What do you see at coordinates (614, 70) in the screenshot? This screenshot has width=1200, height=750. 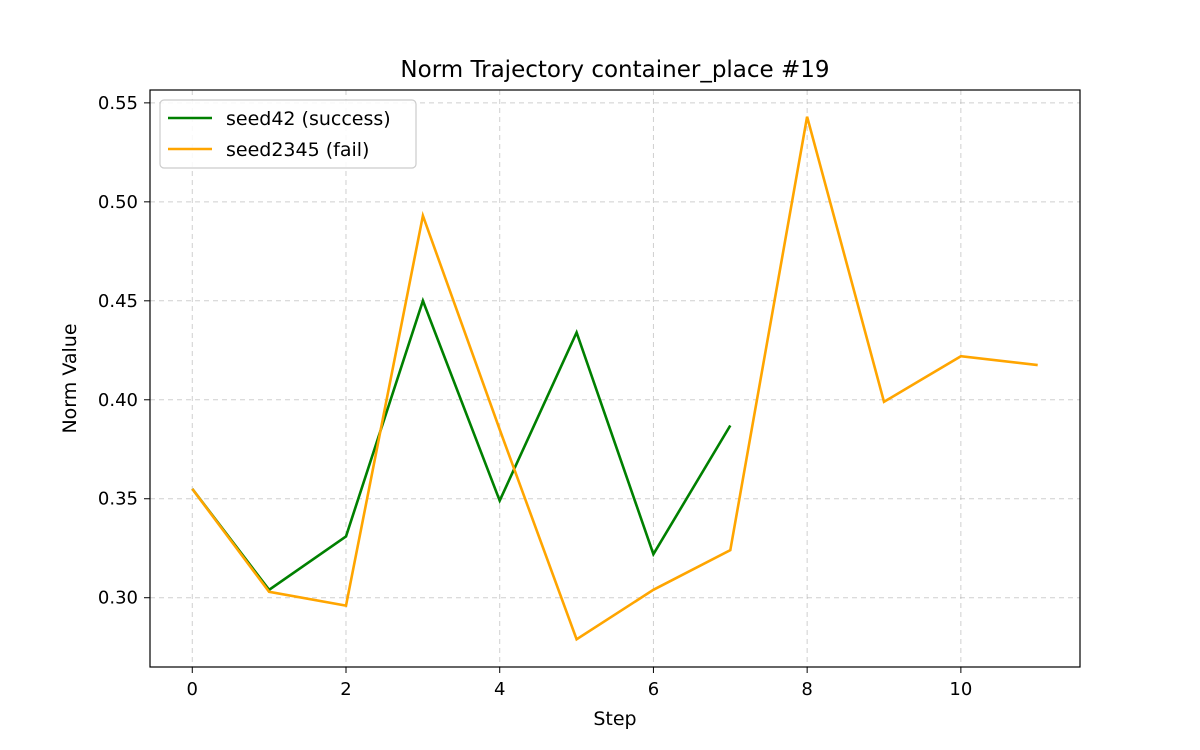 I see `chart-title: Norm Trajectory container_place #19` at bounding box center [614, 70].